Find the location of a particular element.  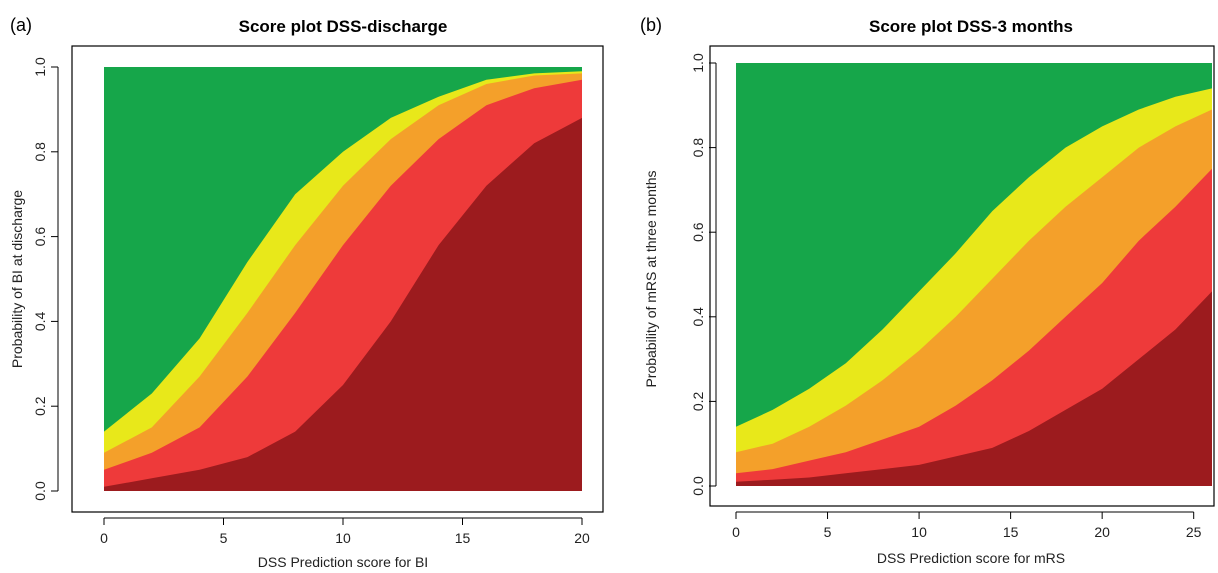

x-axis-a: 0 5 10 15 20 is located at coordinates (345, 531).